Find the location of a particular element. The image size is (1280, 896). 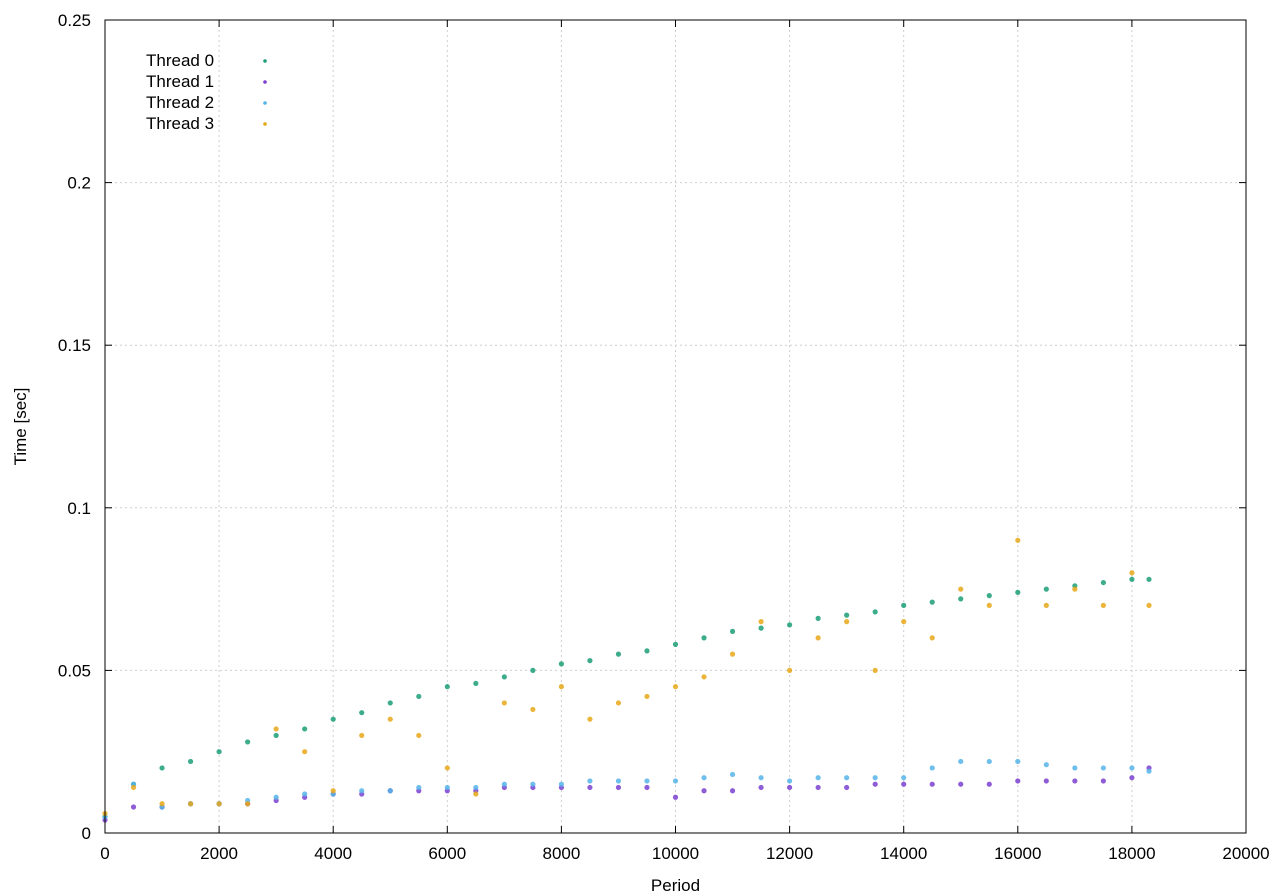

legend-marker is located at coordinates (265, 124).